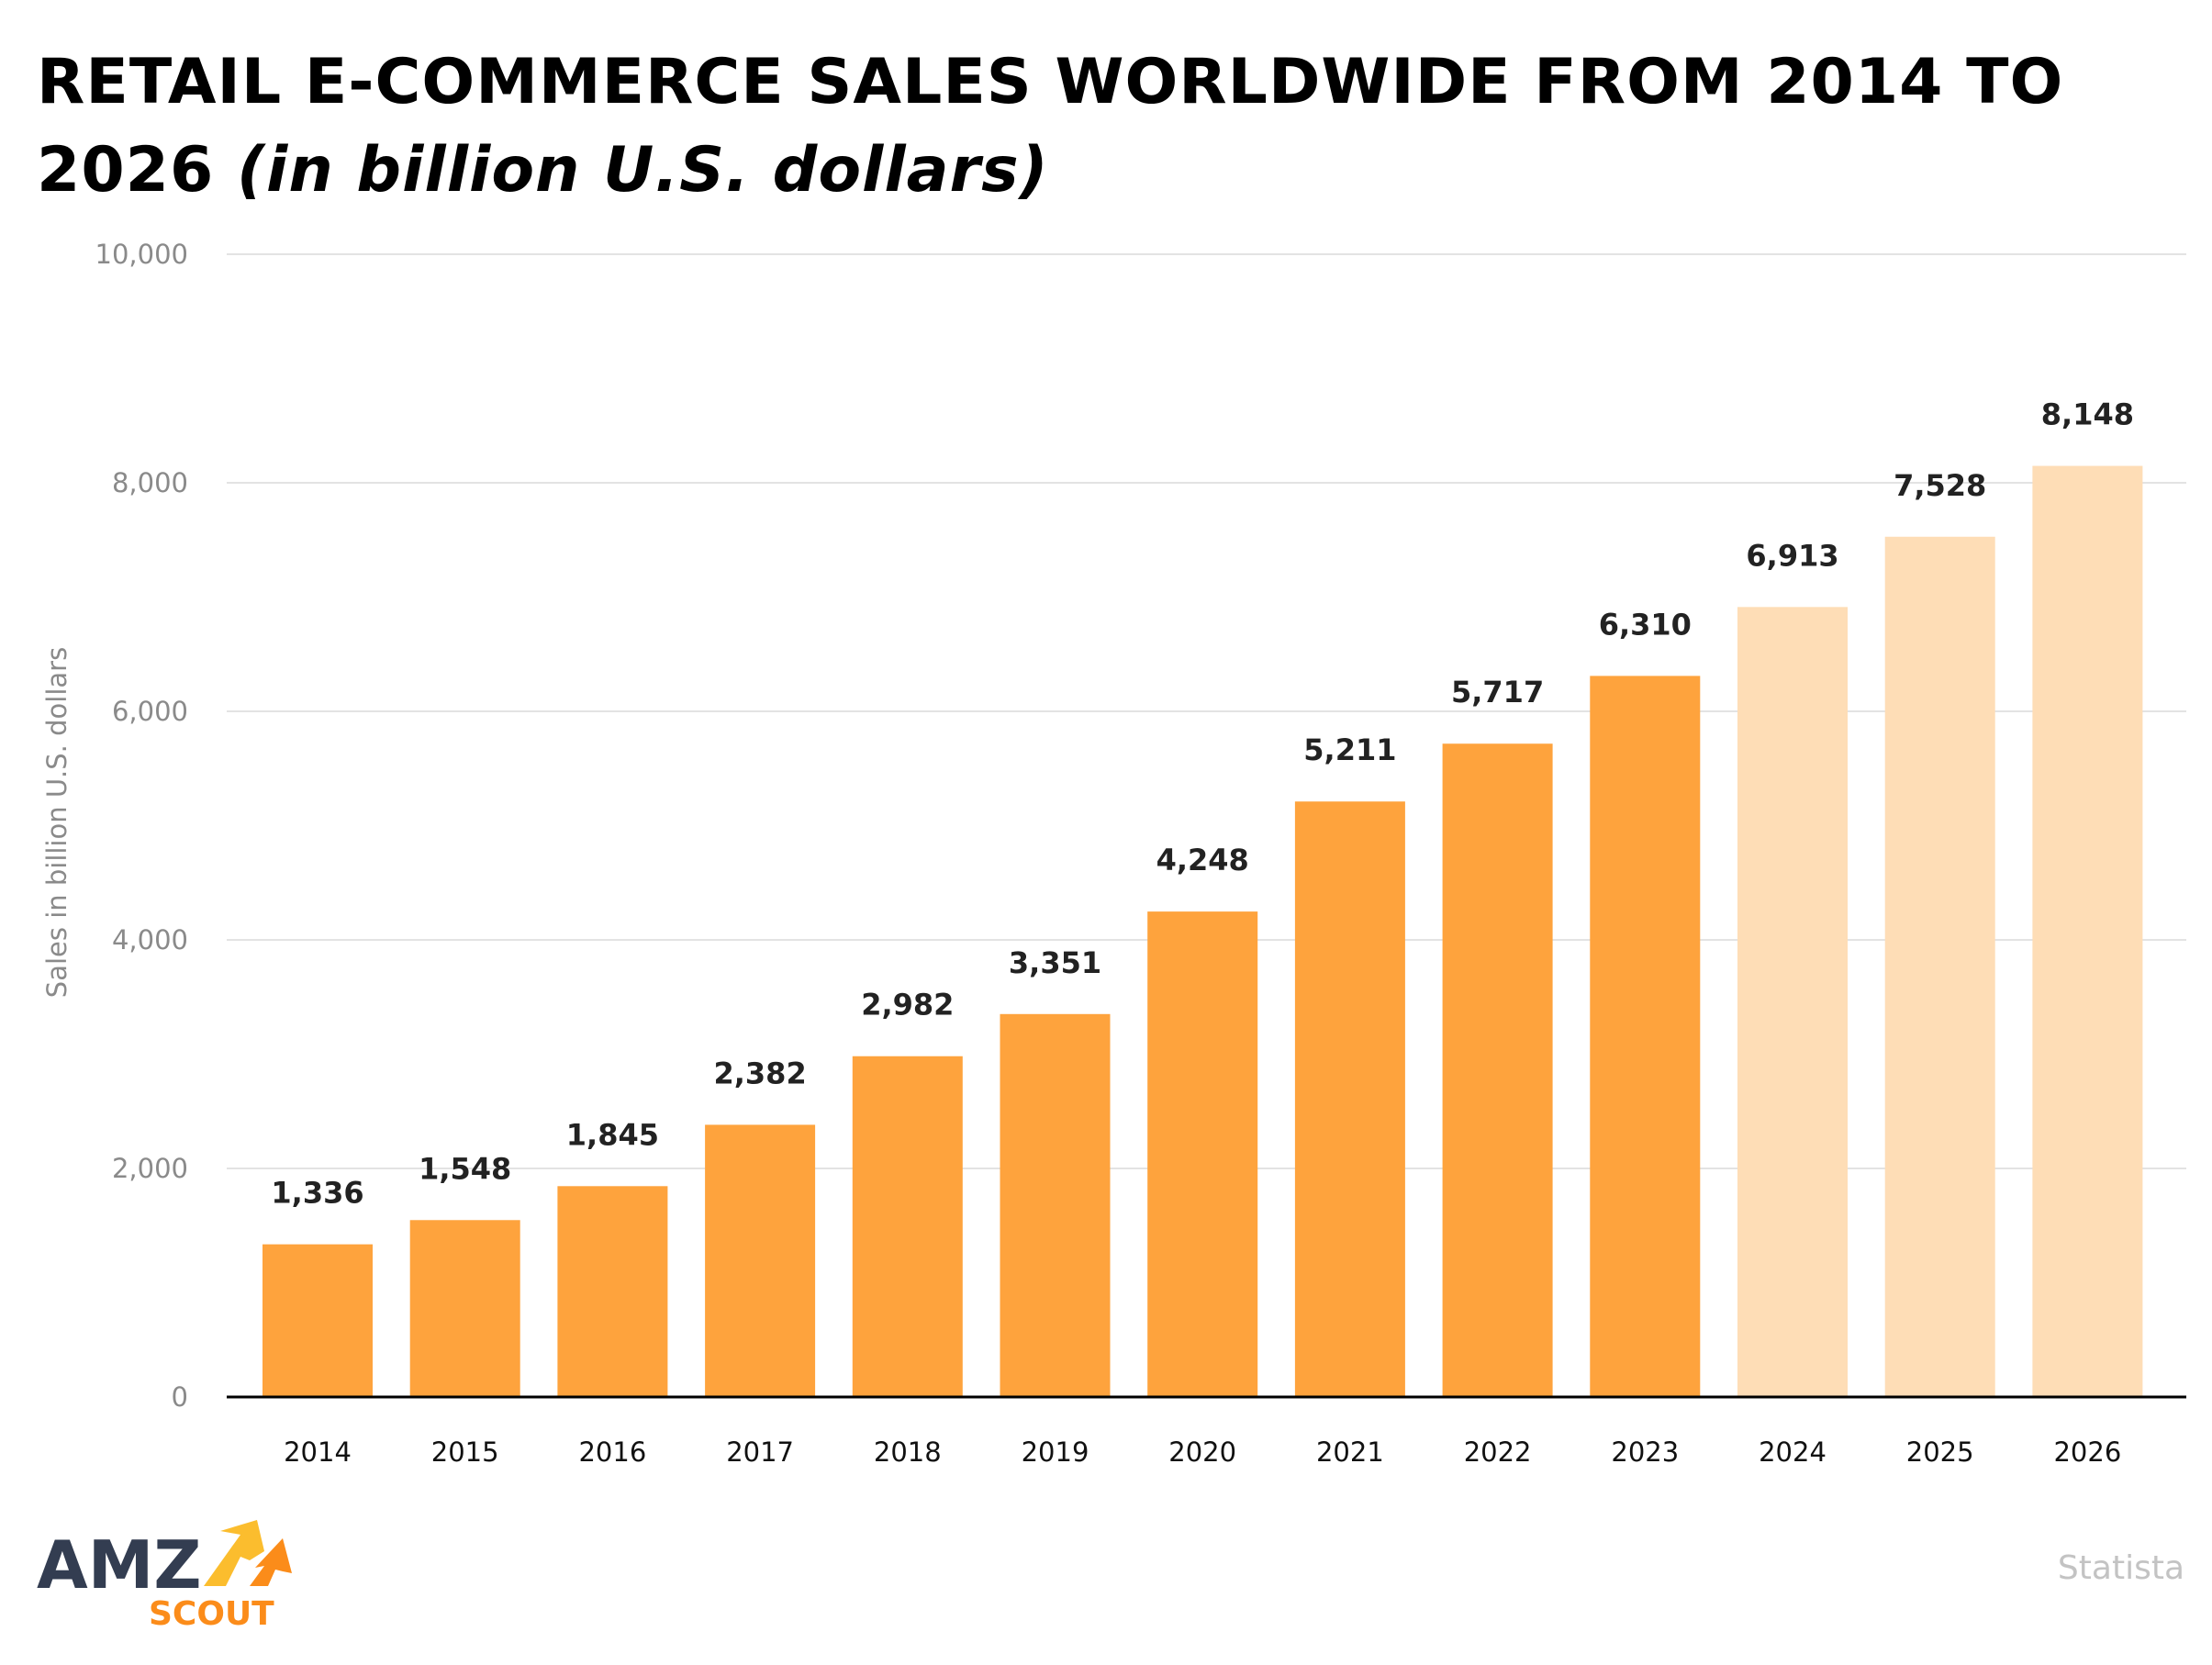 The height and width of the screenshot is (1665, 2212). What do you see at coordinates (1792, 1002) in the screenshot?
I see `bar-2024` at bounding box center [1792, 1002].